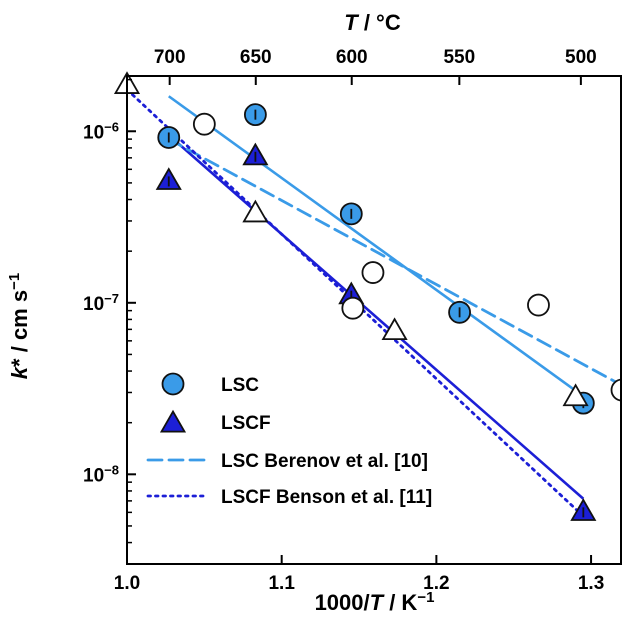 This screenshot has width=622, height=625. Describe the element at coordinates (246, 423) in the screenshot. I see `legend-label: LSCF` at that location.